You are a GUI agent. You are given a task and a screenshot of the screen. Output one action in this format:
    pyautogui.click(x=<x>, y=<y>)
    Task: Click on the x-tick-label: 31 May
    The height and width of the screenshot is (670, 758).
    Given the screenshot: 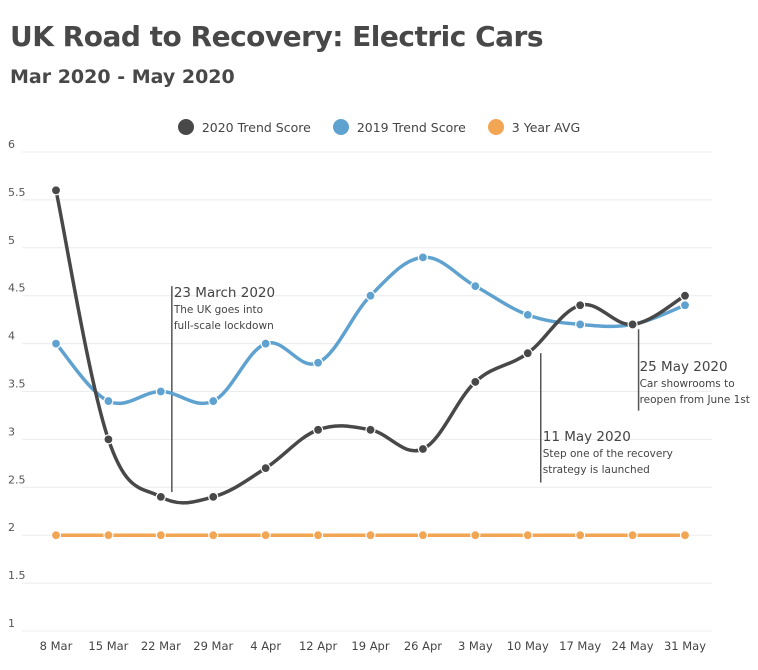 What is the action you would take?
    pyautogui.click(x=685, y=646)
    